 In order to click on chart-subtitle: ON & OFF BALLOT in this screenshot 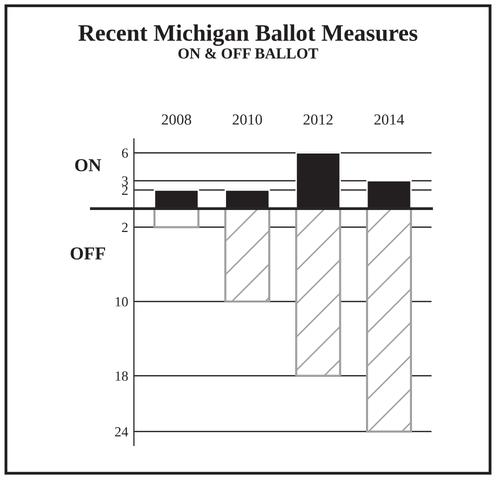, I will do `click(248, 53)`.